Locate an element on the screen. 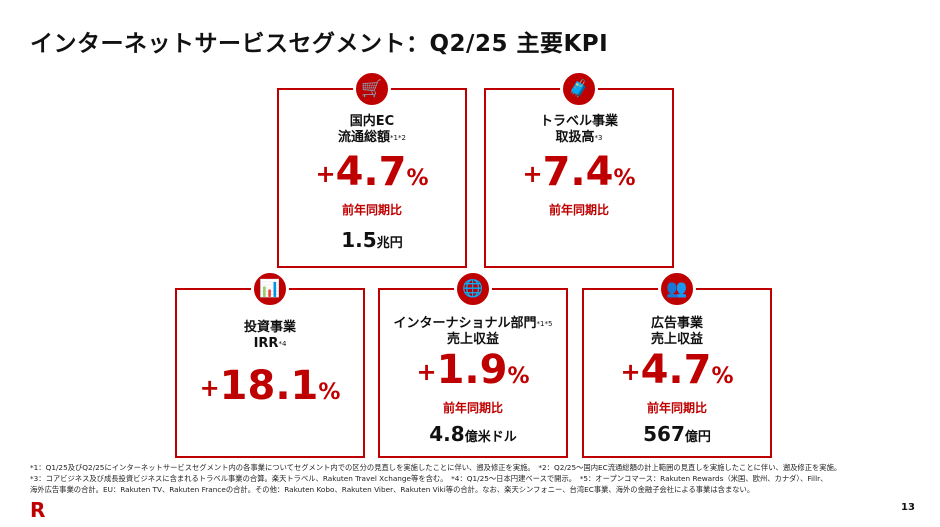 This screenshot has height=527, width=940. kpi-value: +7.4% is located at coordinates (579, 172).